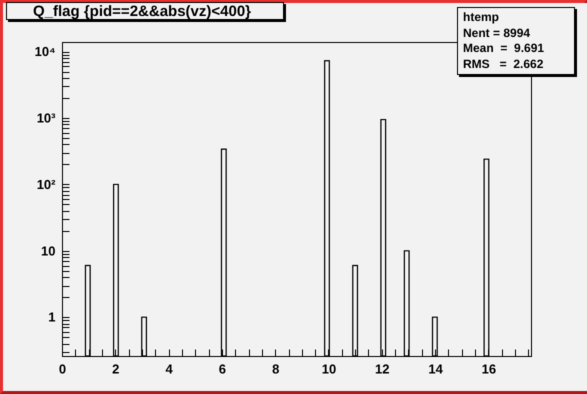  I want to click on x-tick-label: 14, so click(436, 369).